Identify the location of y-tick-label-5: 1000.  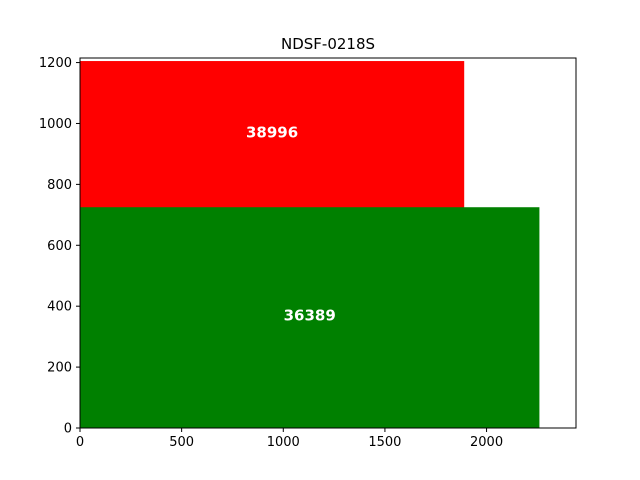
(55, 124).